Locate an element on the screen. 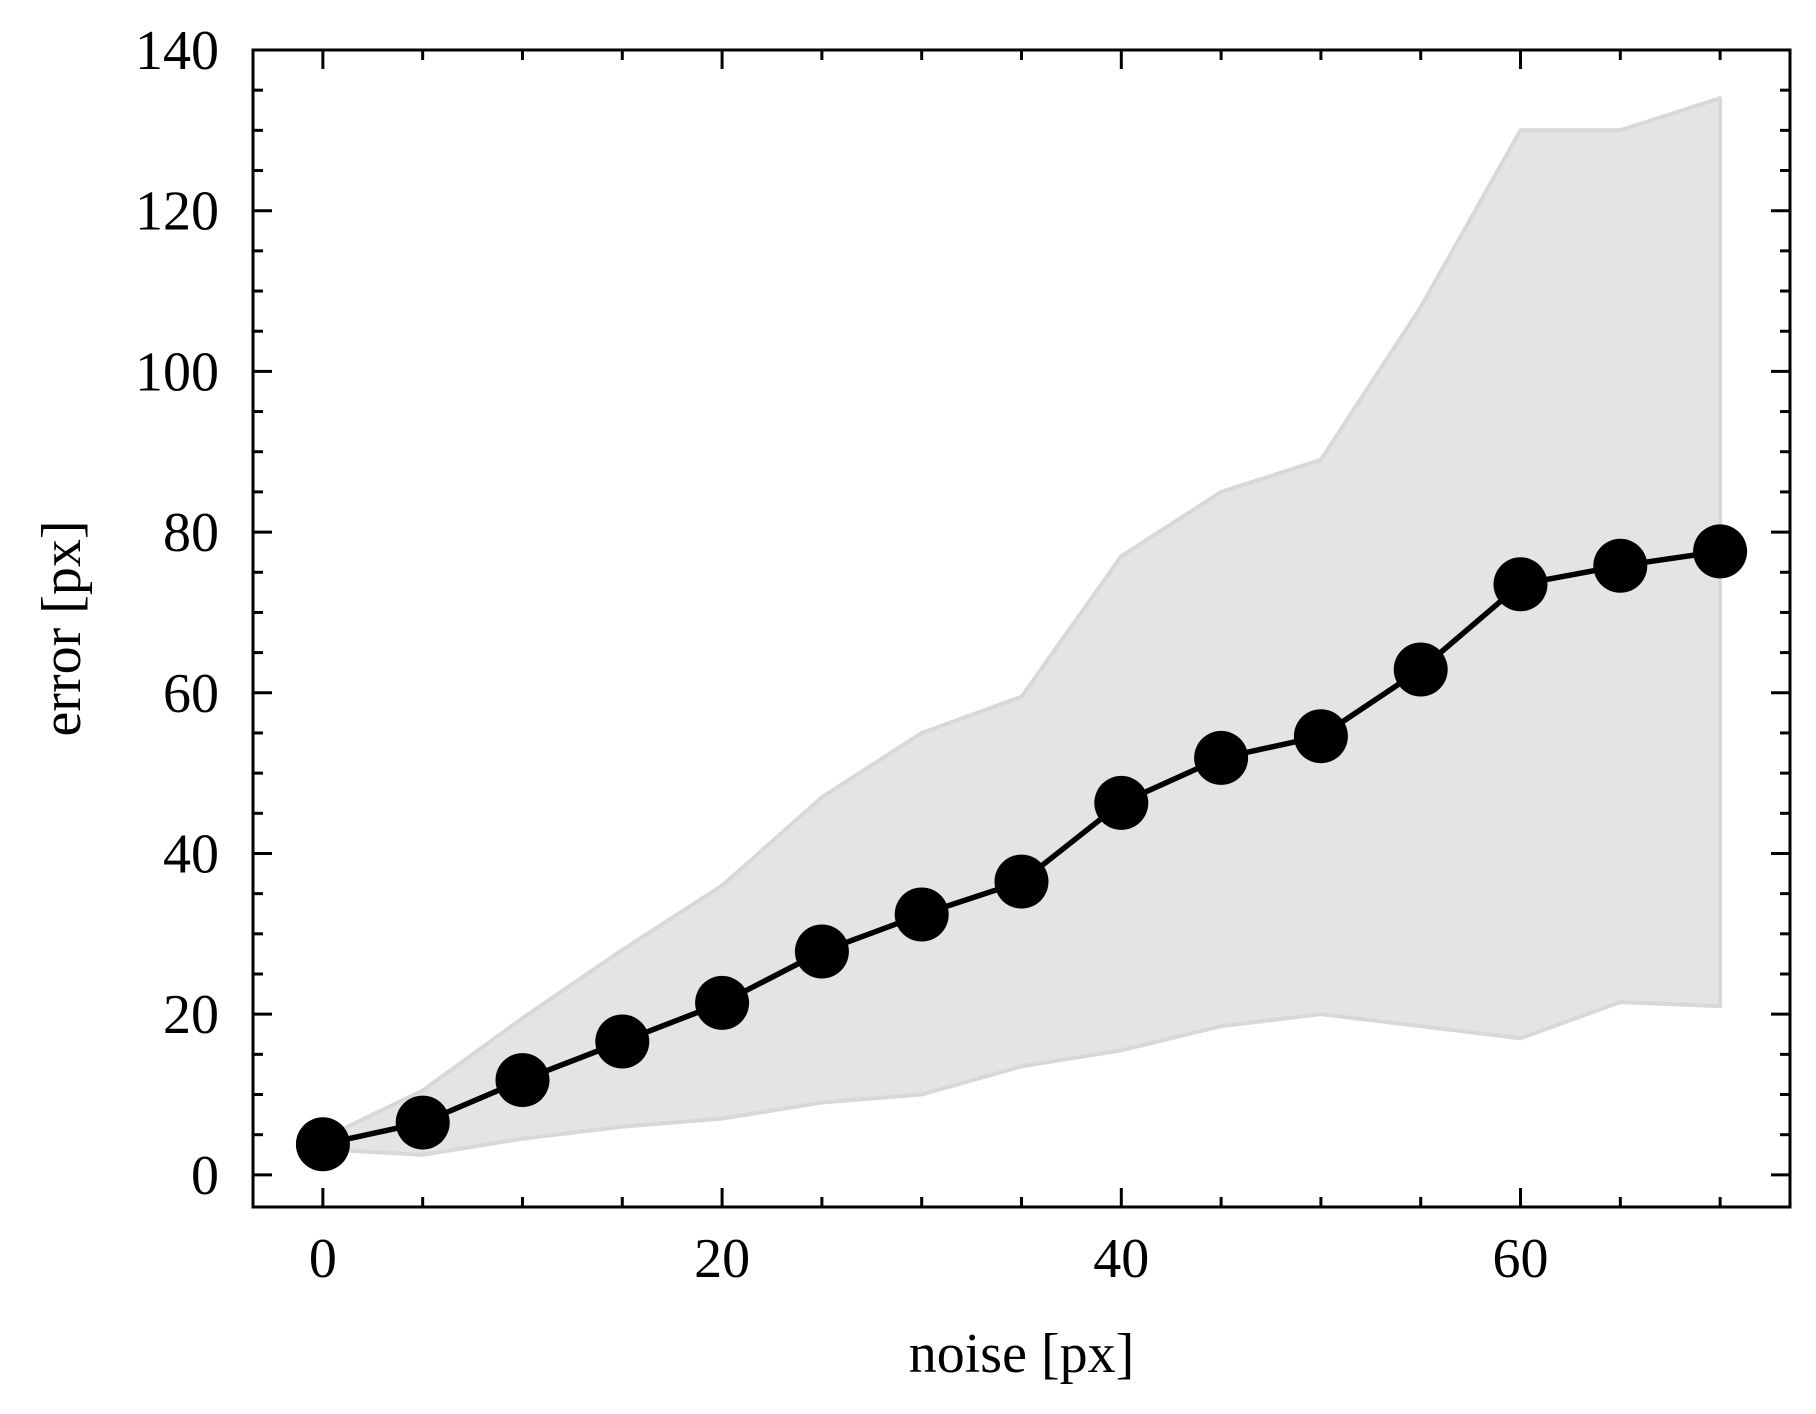 The image size is (1816, 1414). x-tick-label: 20 is located at coordinates (722, 1259).